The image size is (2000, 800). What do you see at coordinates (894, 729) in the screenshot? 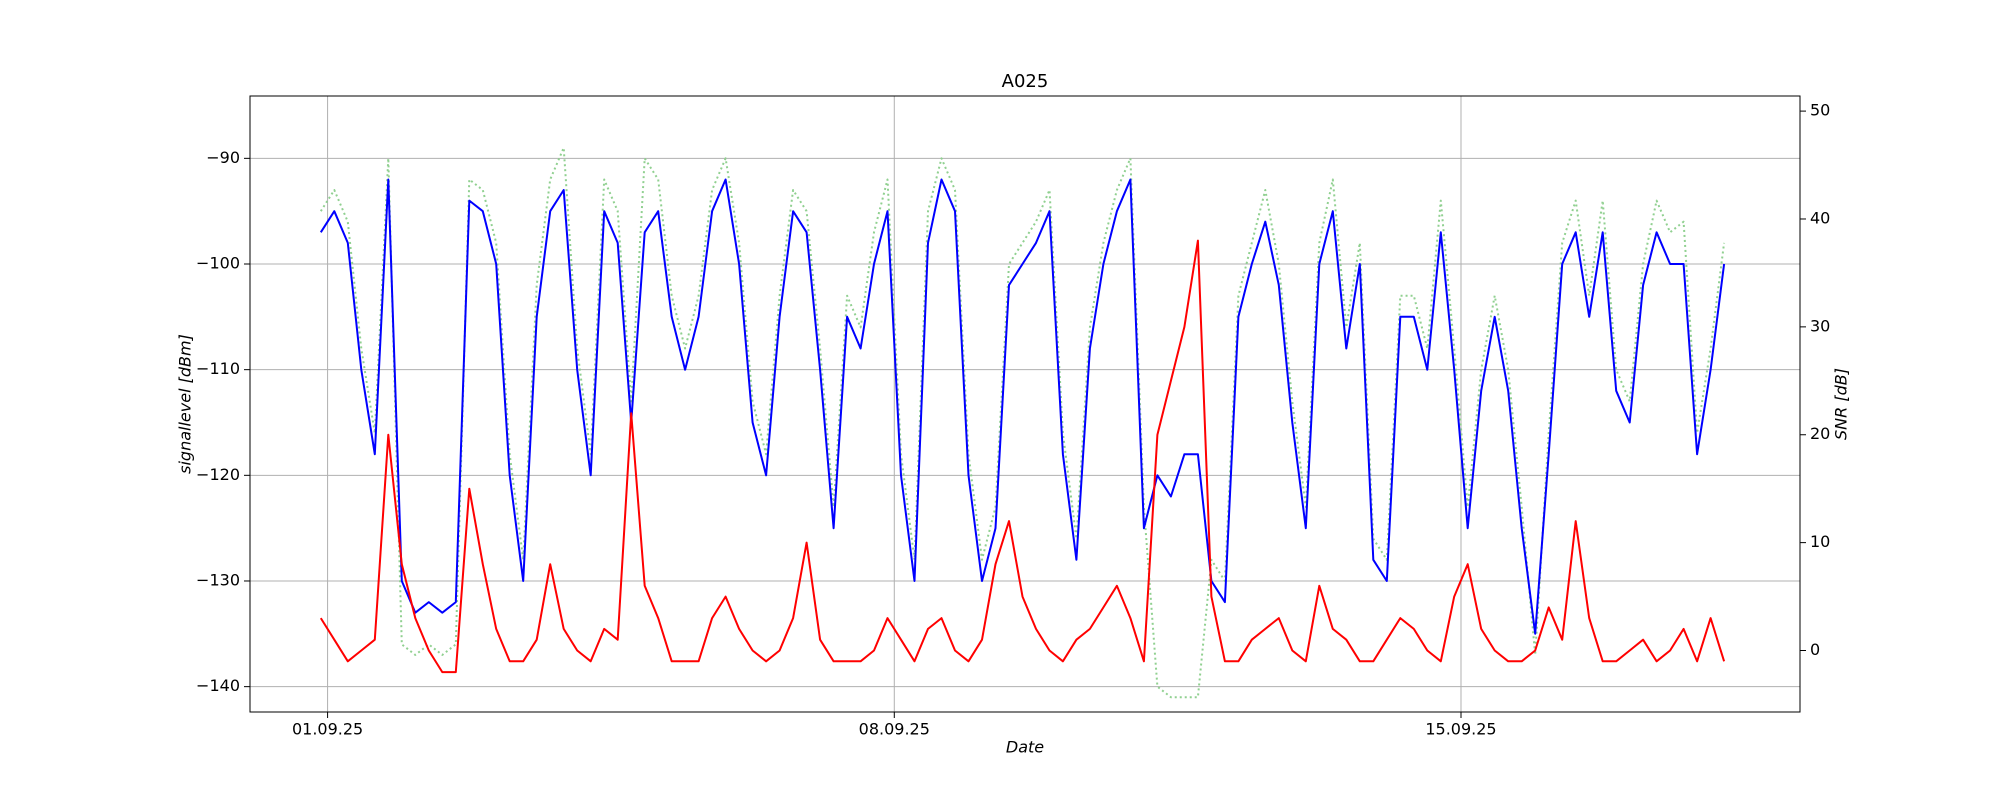
I see `x-tick-label: 08.09.25` at bounding box center [894, 729].